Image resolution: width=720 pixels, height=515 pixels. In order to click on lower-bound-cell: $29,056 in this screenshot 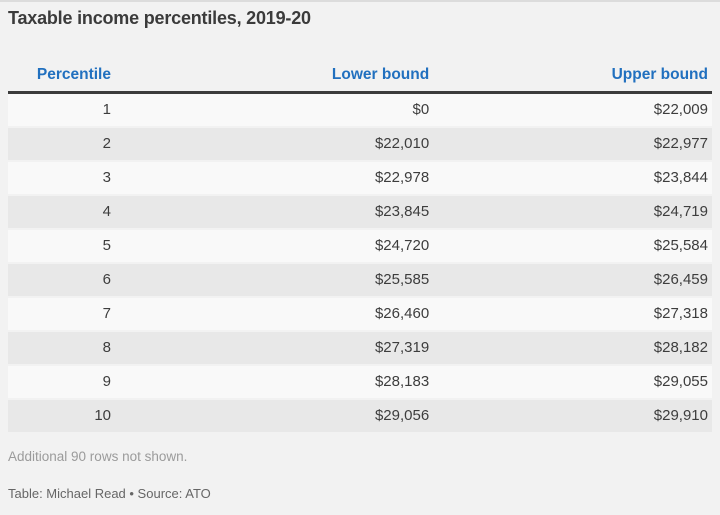, I will do `click(274, 417)`.